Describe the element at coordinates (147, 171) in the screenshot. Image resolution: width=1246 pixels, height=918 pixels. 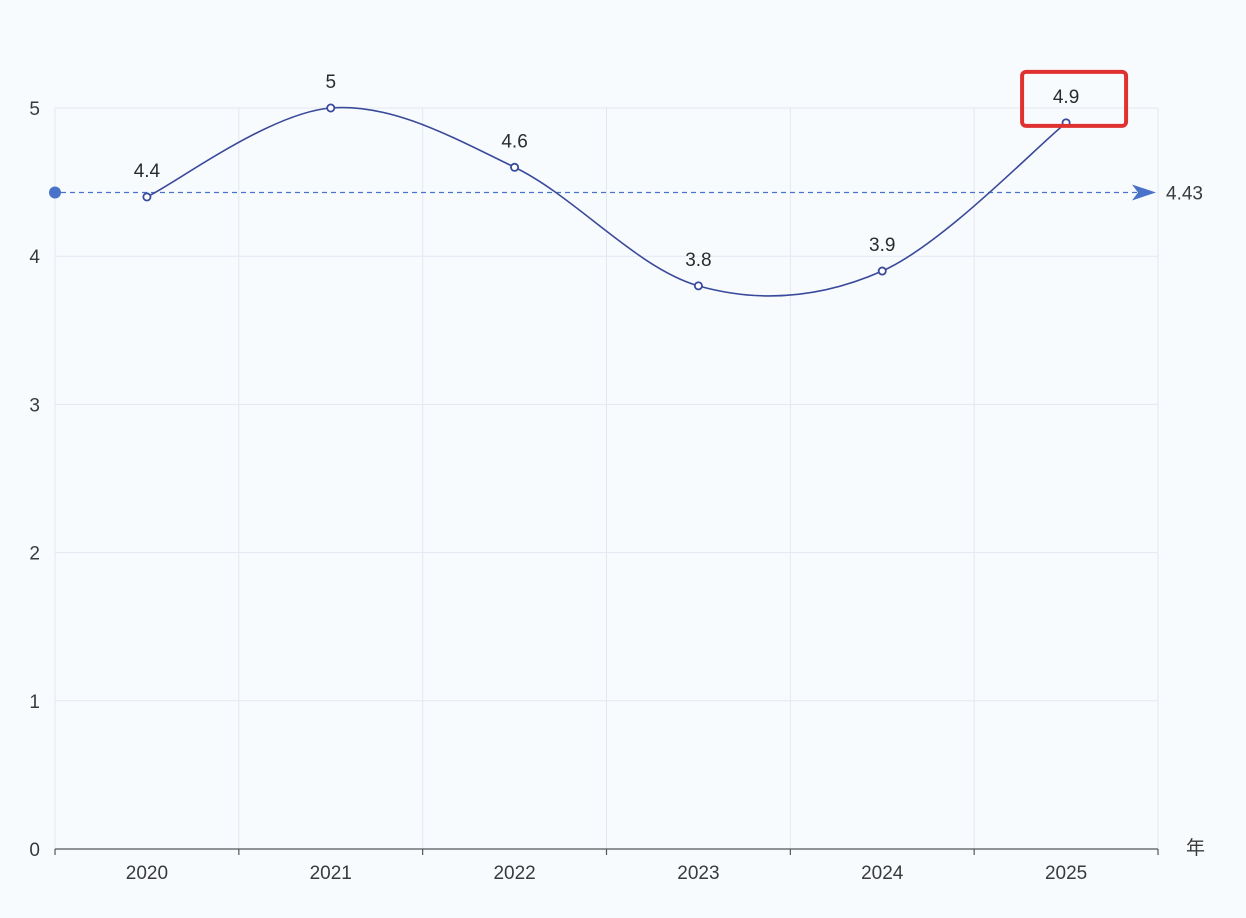
I see `data-label: 4.4` at that location.